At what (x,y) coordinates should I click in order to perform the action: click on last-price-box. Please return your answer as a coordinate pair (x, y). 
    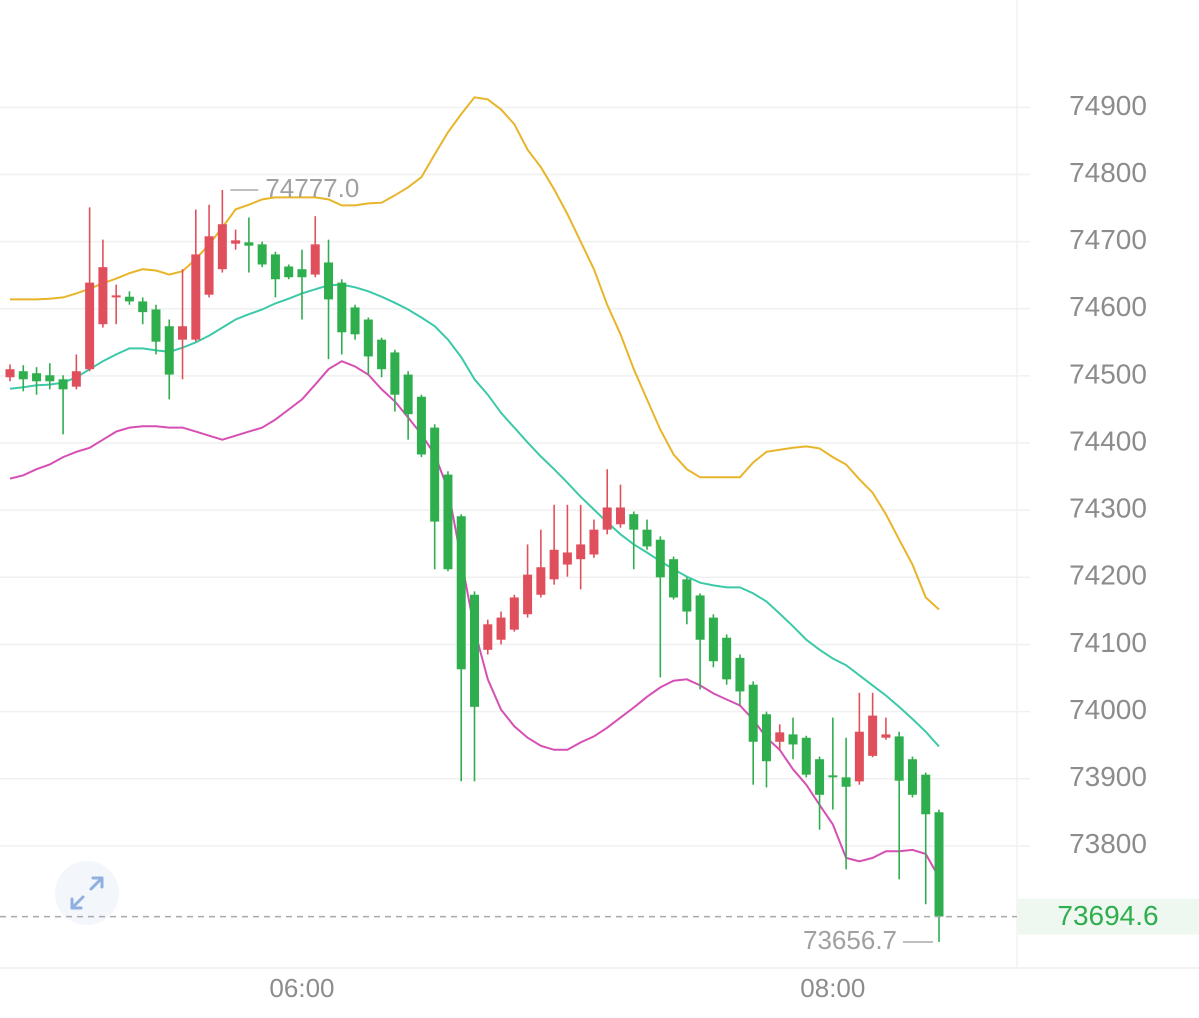
    Looking at the image, I should click on (1108, 916).